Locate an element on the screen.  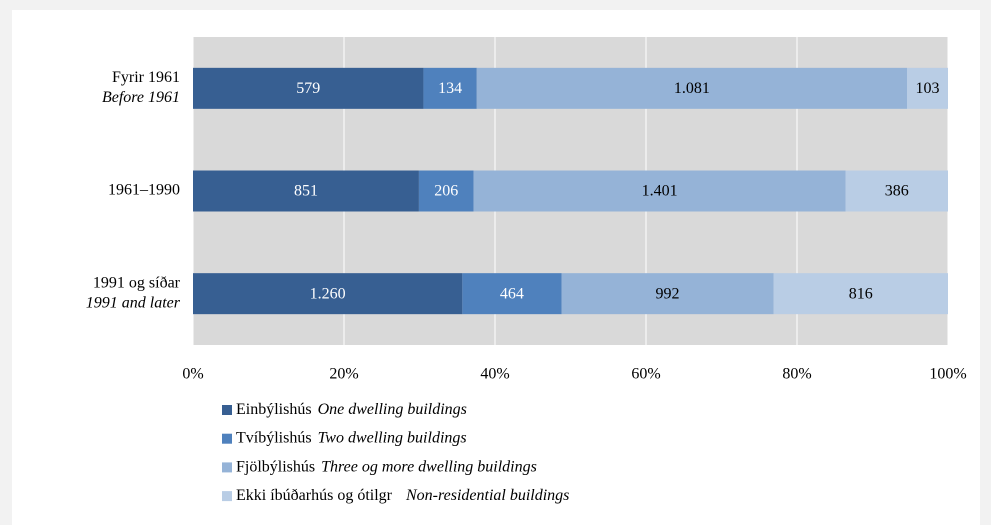
data-label: 1.260 is located at coordinates (328, 293).